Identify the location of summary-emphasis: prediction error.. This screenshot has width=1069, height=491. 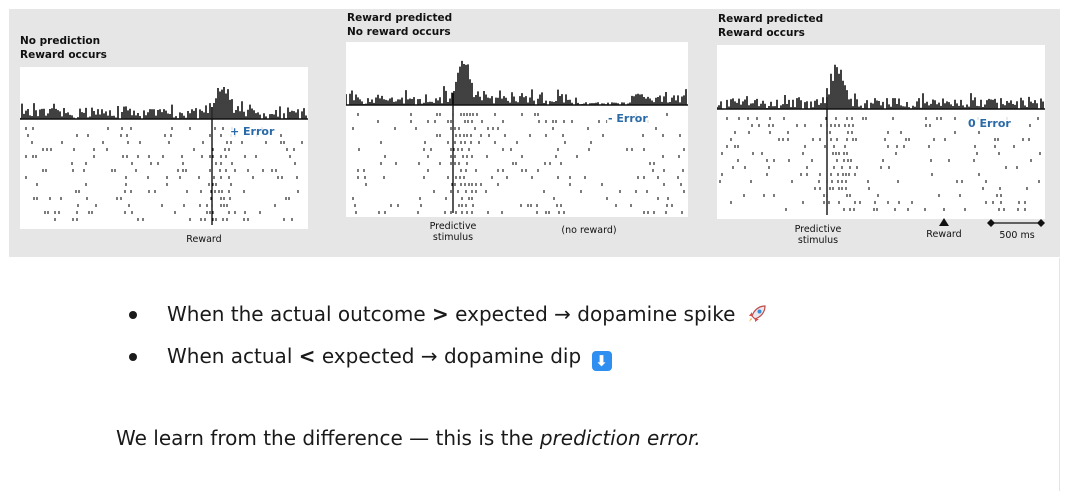
(620, 438).